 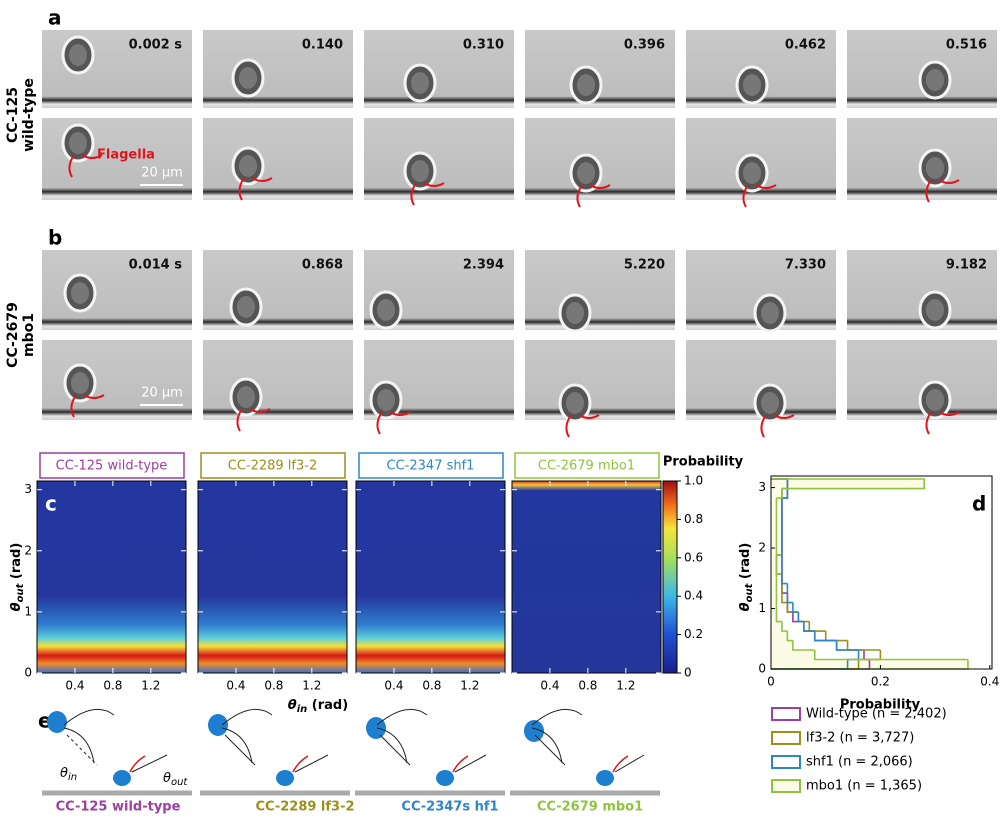 What do you see at coordinates (55, 238) in the screenshot?
I see `panel-label: b` at bounding box center [55, 238].